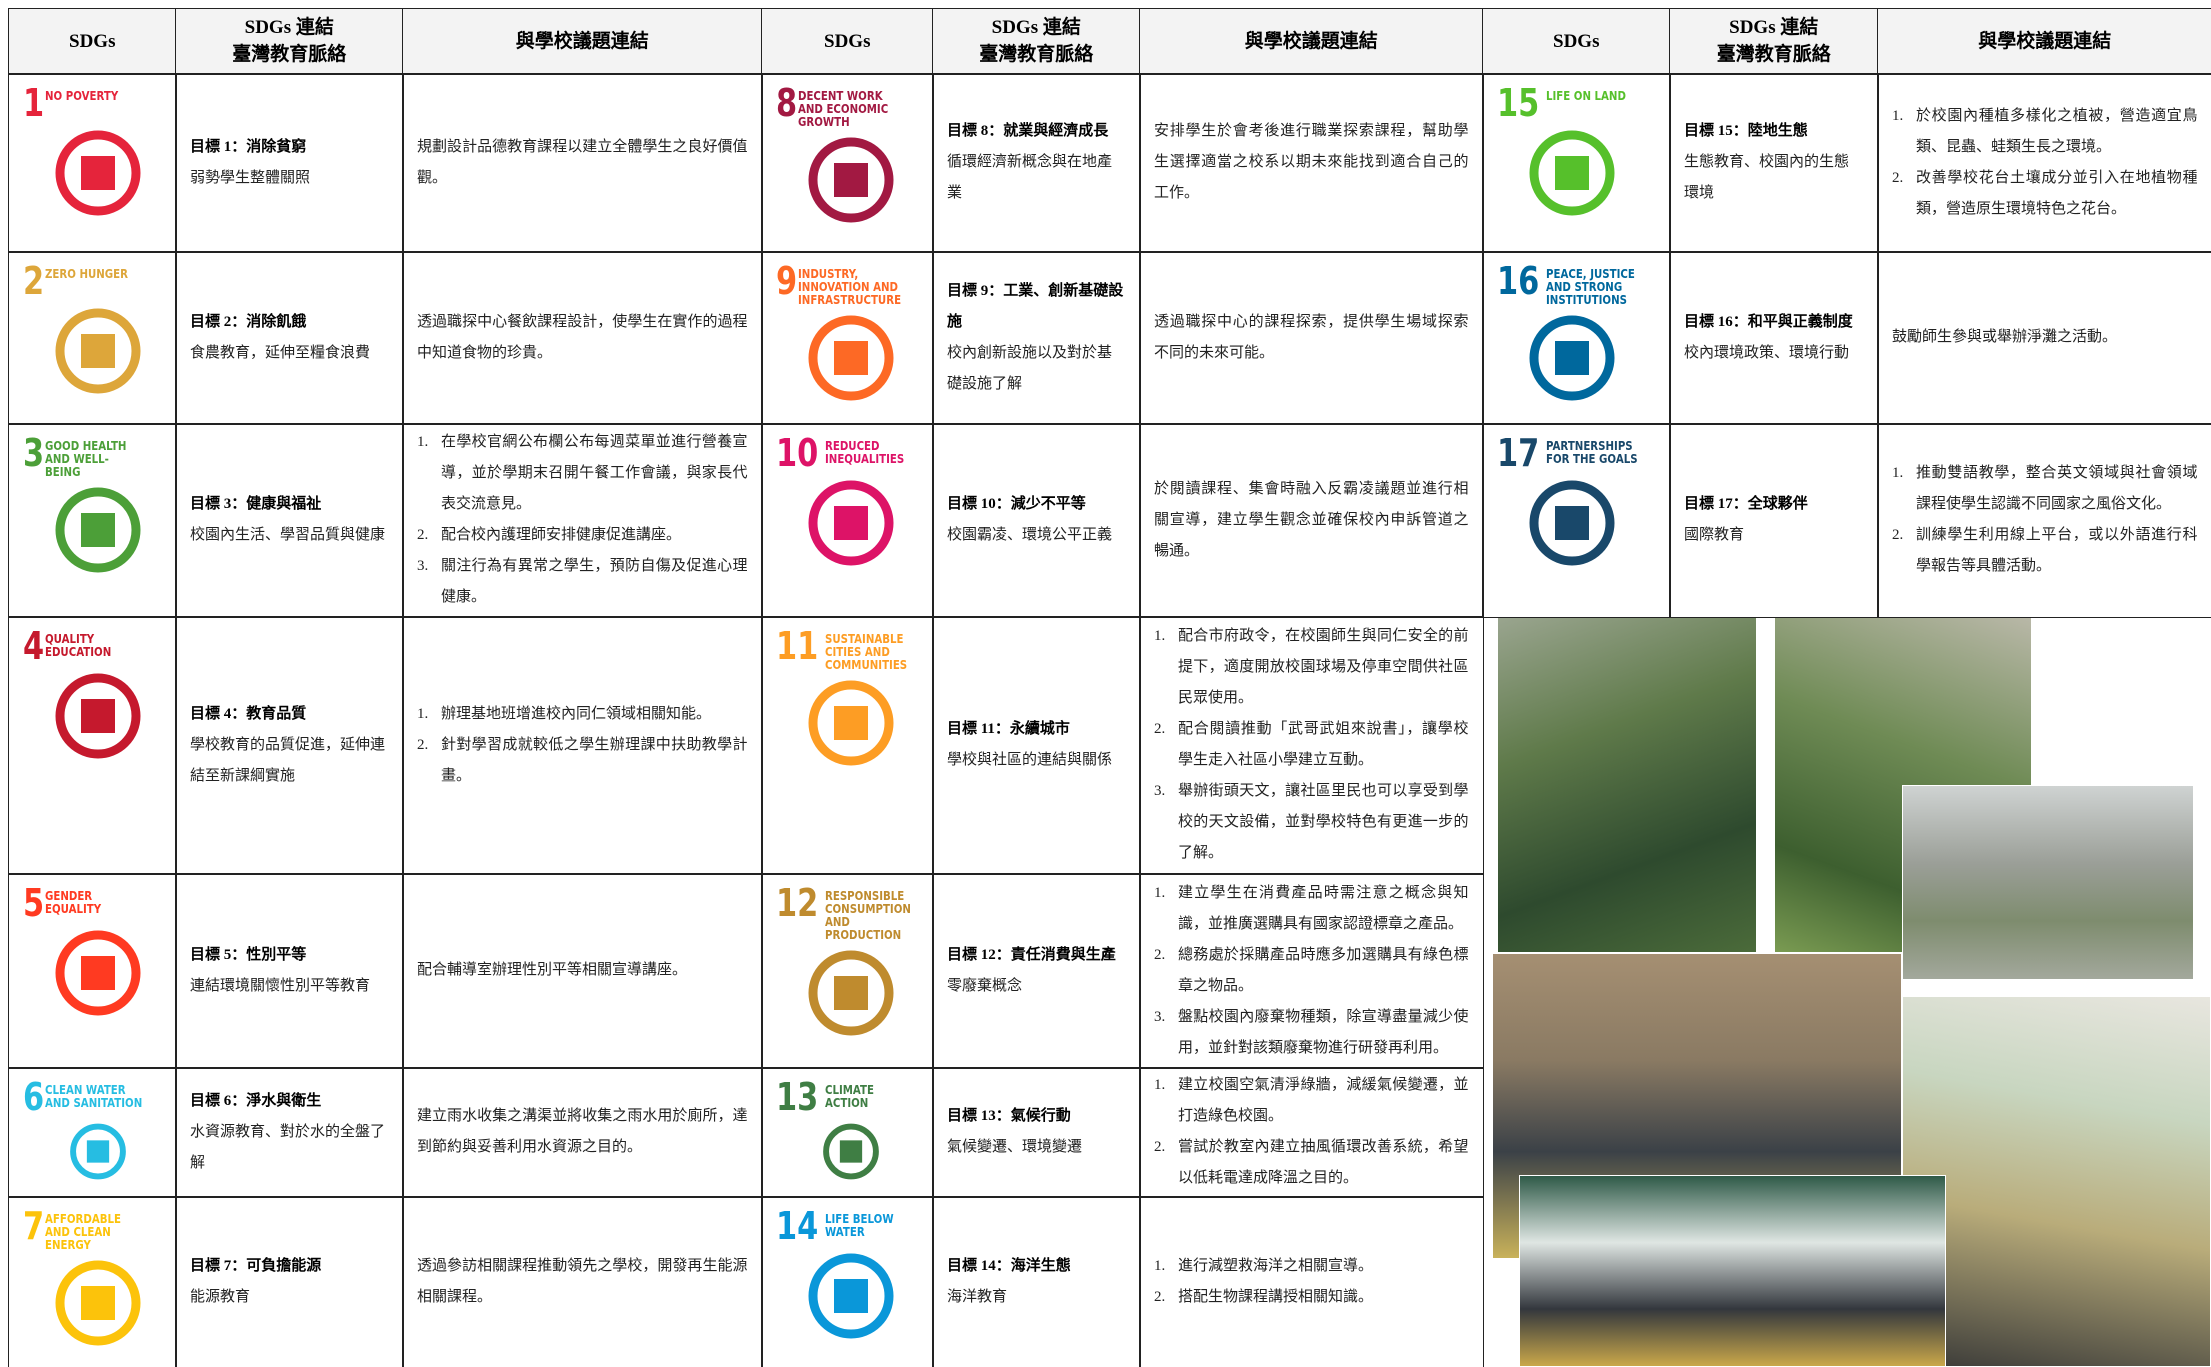 The width and height of the screenshot is (2211, 1367). Describe the element at coordinates (797, 903) in the screenshot. I see `goal-number: 12` at that location.